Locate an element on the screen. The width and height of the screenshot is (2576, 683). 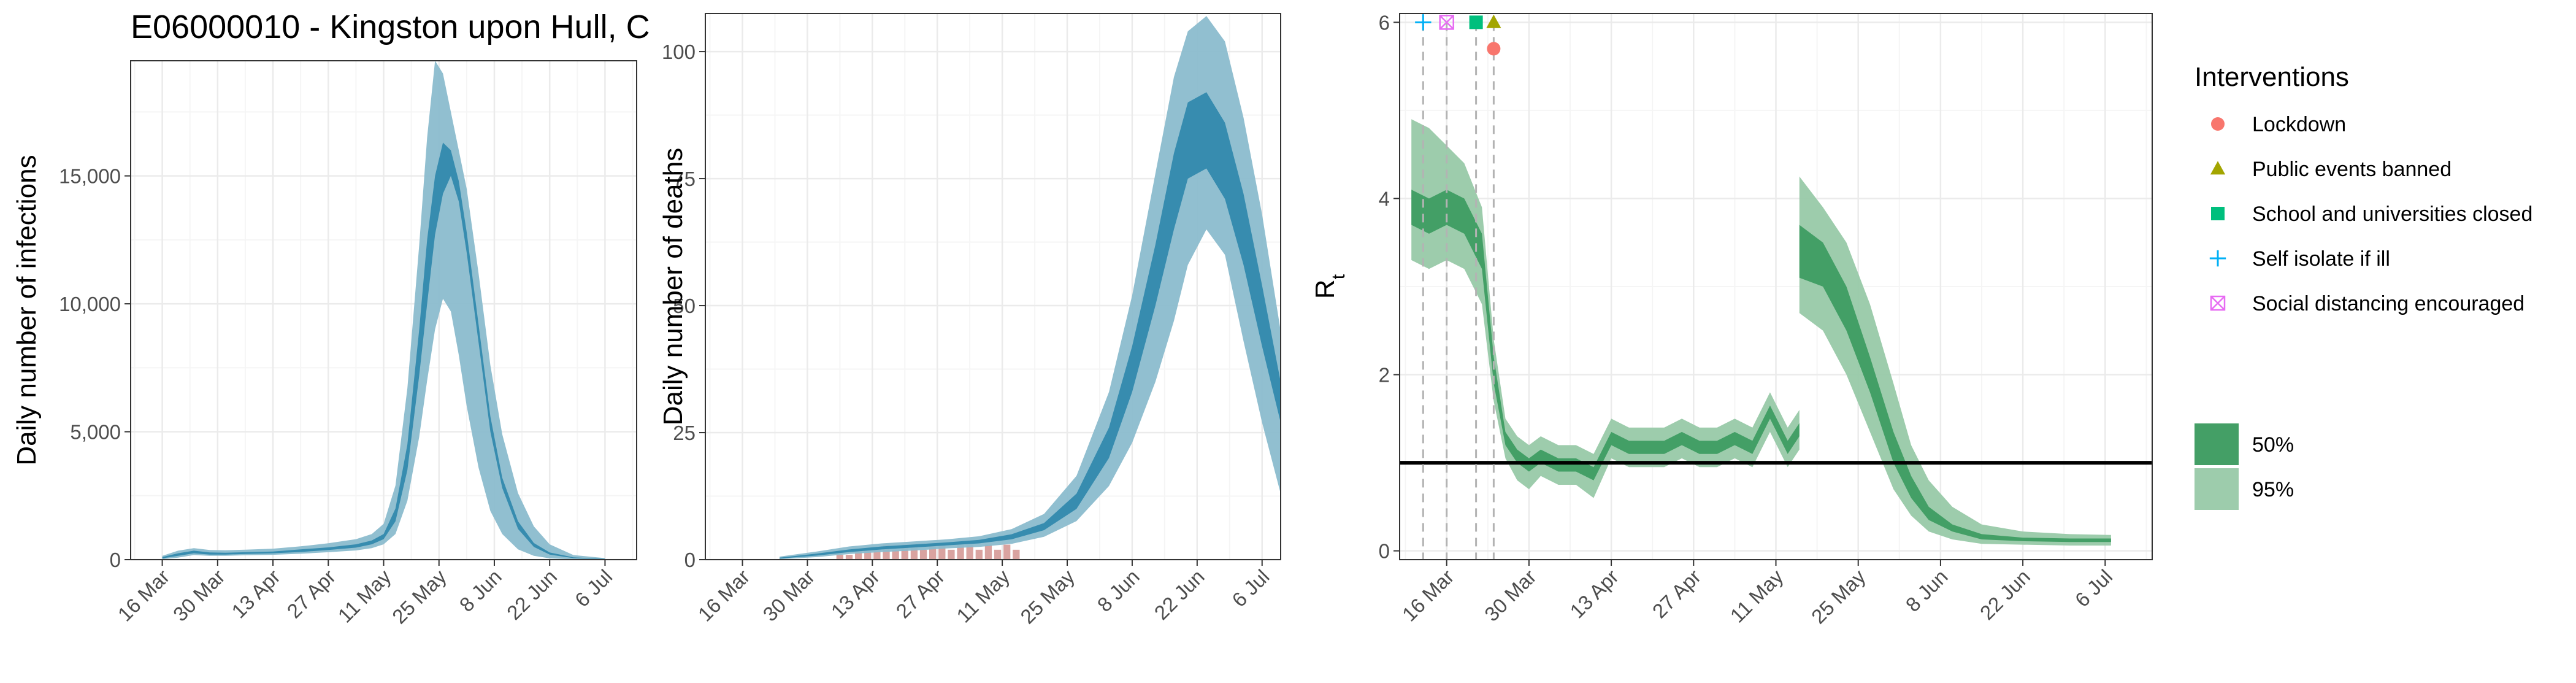
rt-intervention-markers is located at coordinates (1458, 35).